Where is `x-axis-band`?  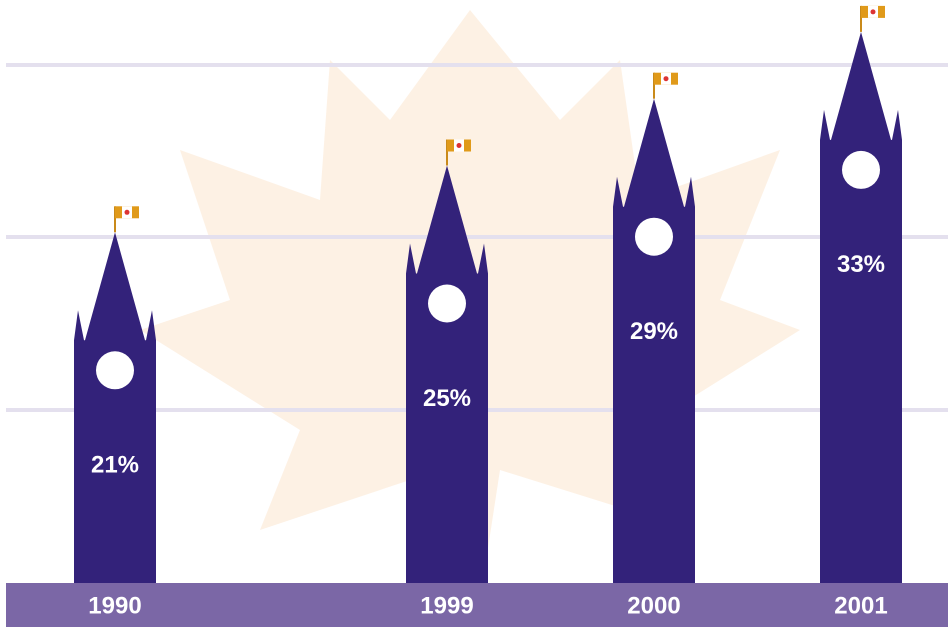 x-axis-band is located at coordinates (477, 605).